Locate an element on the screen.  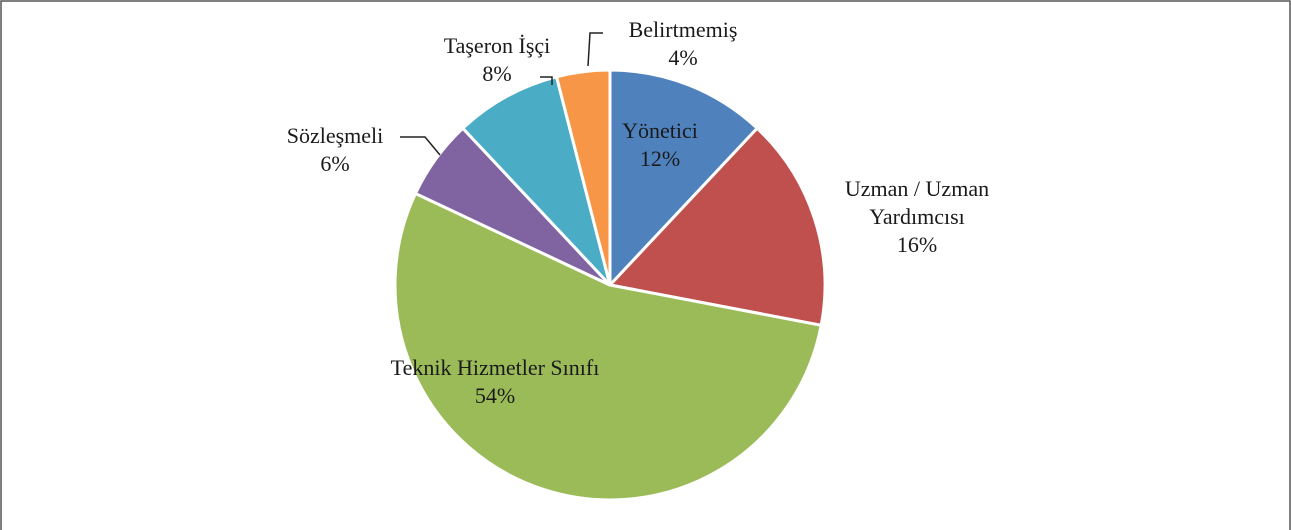
slice-label: Uzman / Uzman Yardımcısı 16% is located at coordinates (917, 217).